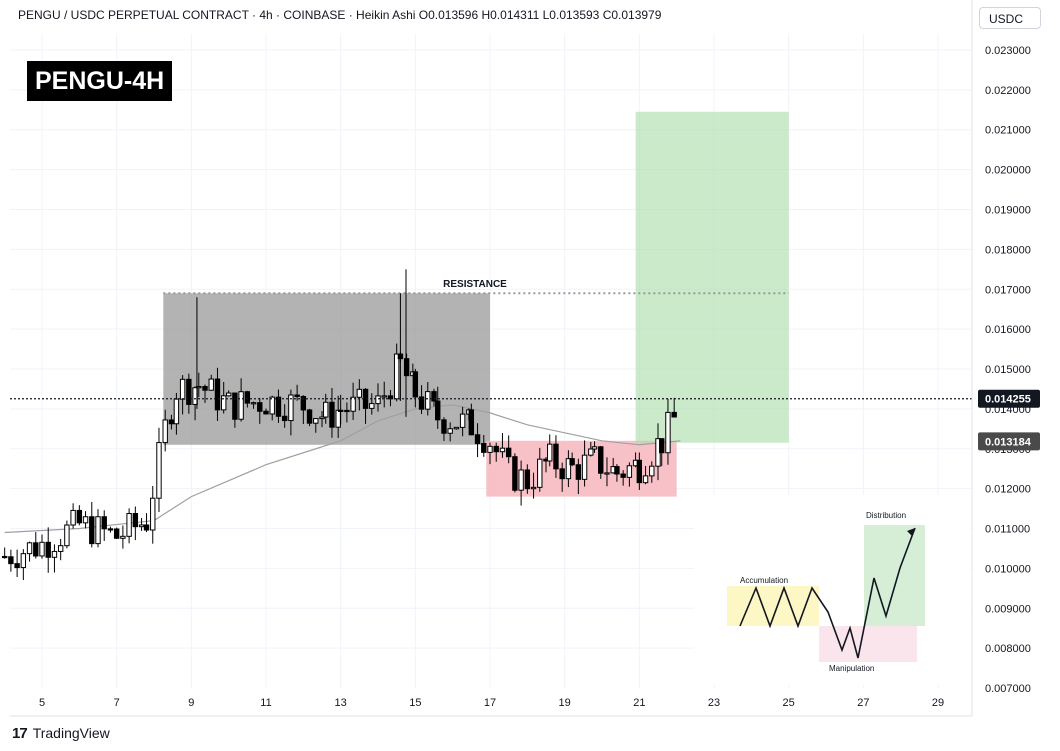 The image size is (1060, 751). What do you see at coordinates (764, 580) in the screenshot?
I see `inset-accumulation-label: Accumulation` at bounding box center [764, 580].